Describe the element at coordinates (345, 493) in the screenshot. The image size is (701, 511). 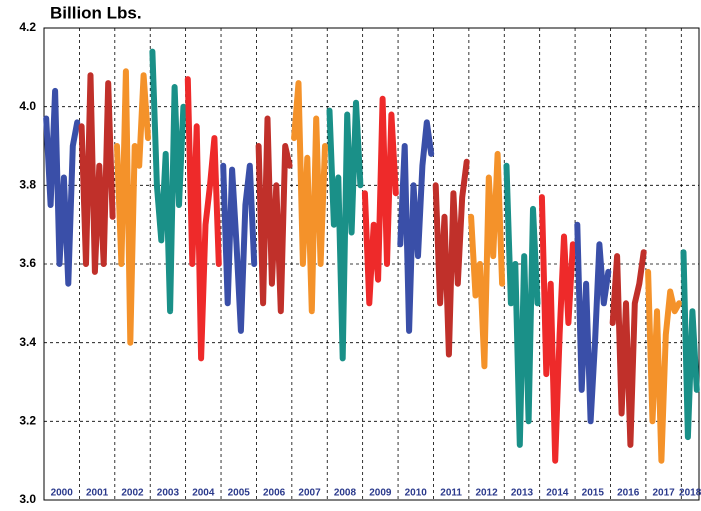
I see `year-label: 2008` at that location.